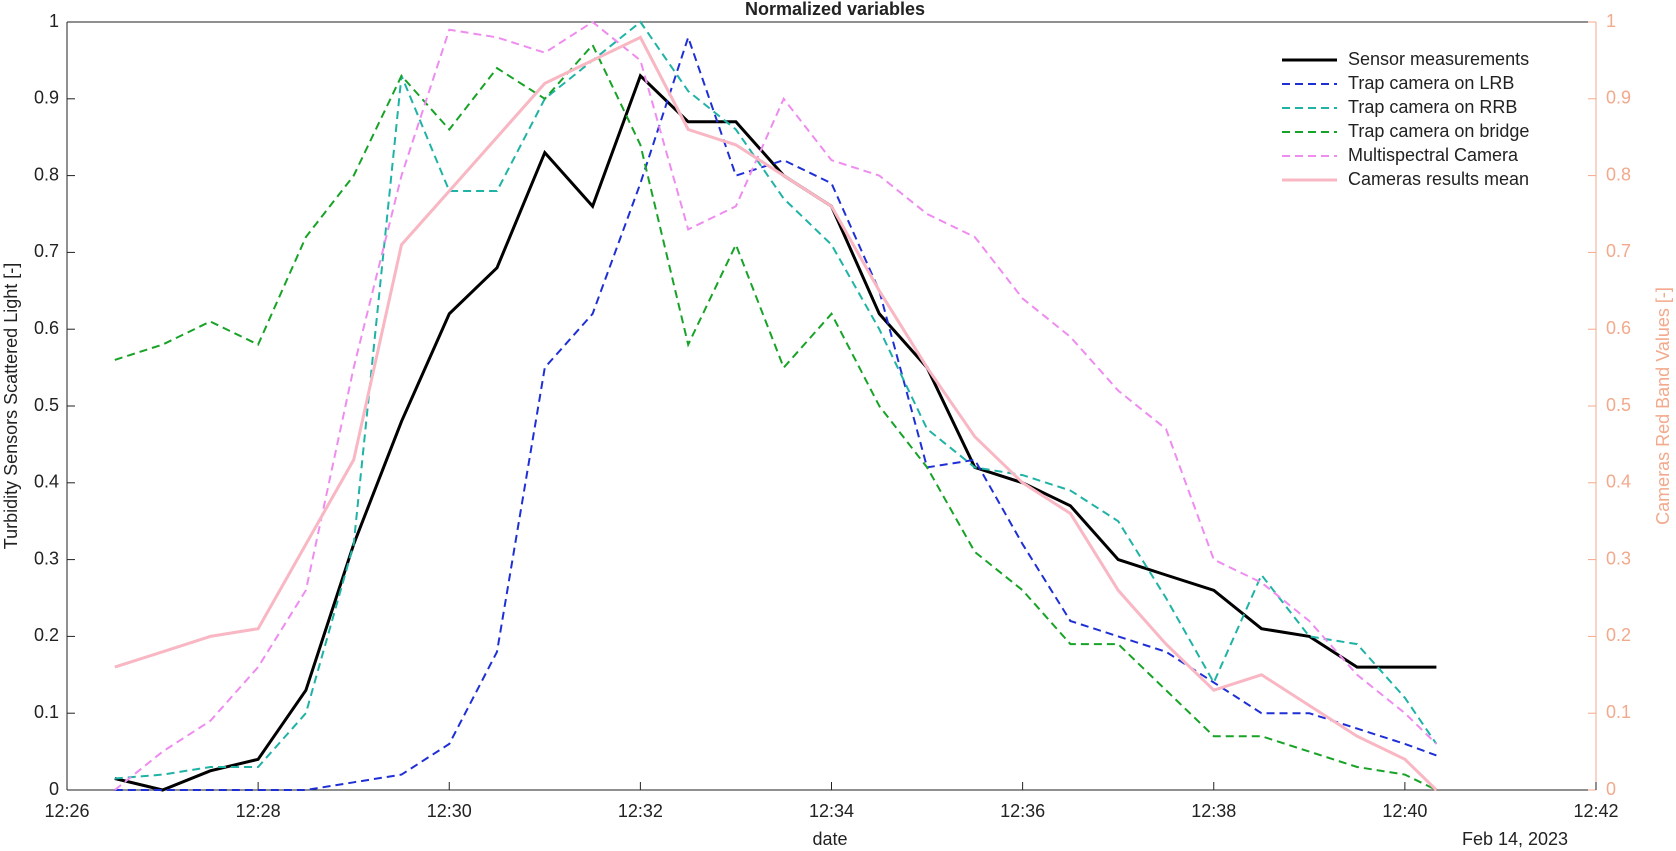 This screenshot has height=851, width=1676. Describe the element at coordinates (1213, 811) in the screenshot. I see `x-tick-label: 12:38` at that location.